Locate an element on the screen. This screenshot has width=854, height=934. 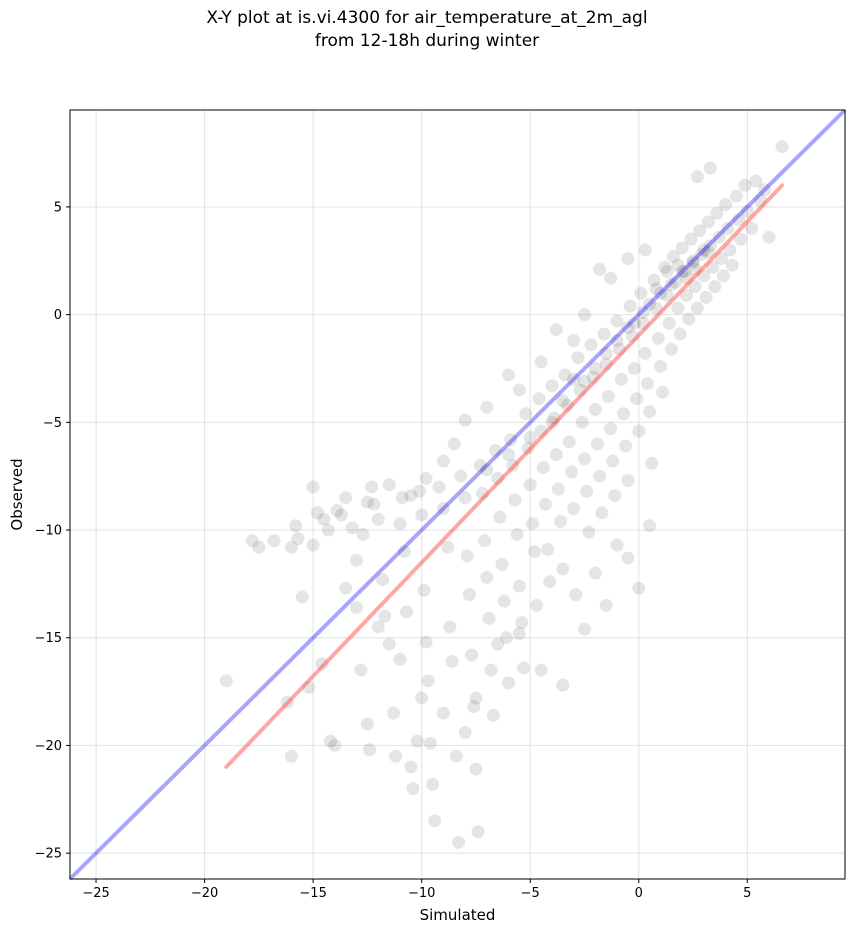
x-tick-label: 0 is located at coordinates (639, 893).